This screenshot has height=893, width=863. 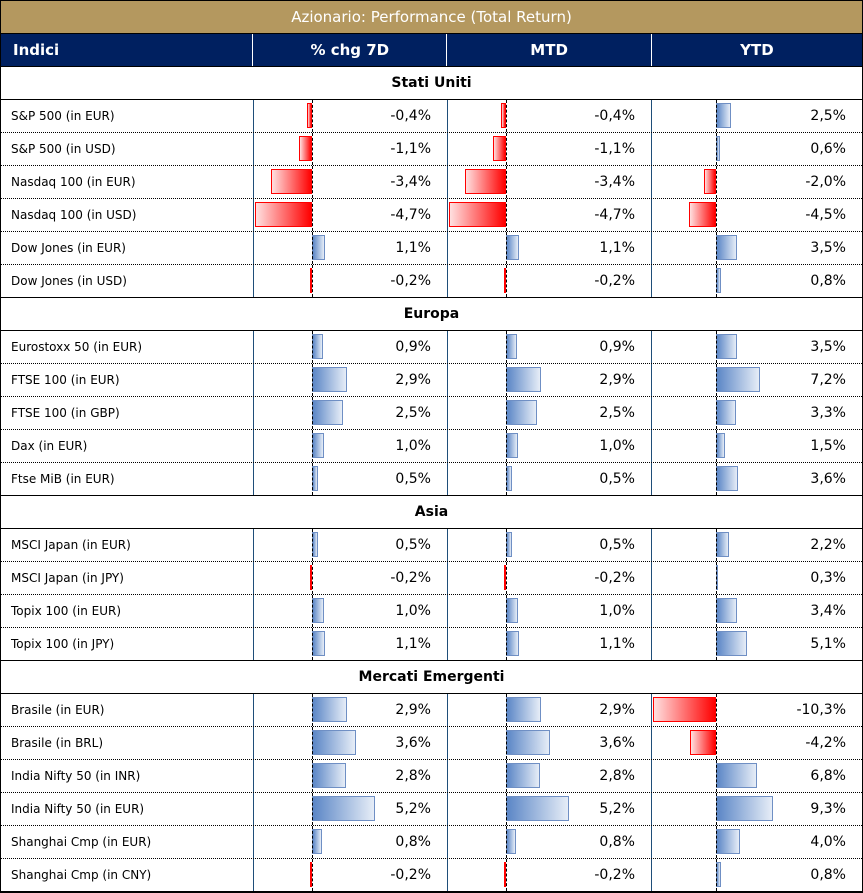 What do you see at coordinates (413, 380) in the screenshot?
I see `d7-value: 2,9%` at bounding box center [413, 380].